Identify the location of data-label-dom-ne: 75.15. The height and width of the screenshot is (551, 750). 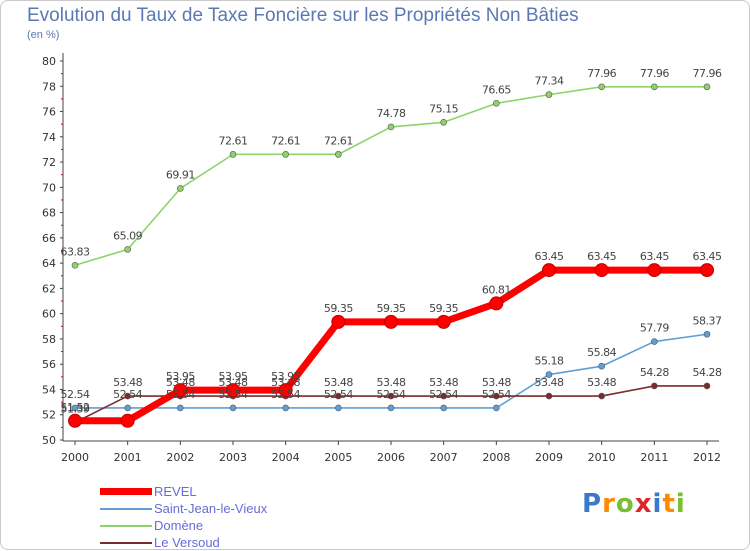
(443, 108).